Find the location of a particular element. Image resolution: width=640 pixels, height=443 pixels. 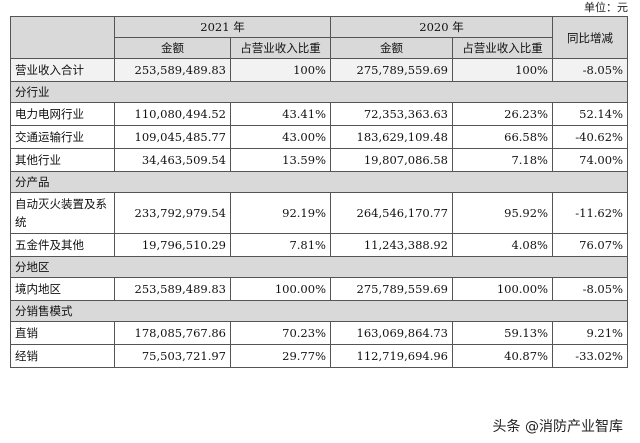

header-year-2021: 2021 年 is located at coordinates (222, 27).